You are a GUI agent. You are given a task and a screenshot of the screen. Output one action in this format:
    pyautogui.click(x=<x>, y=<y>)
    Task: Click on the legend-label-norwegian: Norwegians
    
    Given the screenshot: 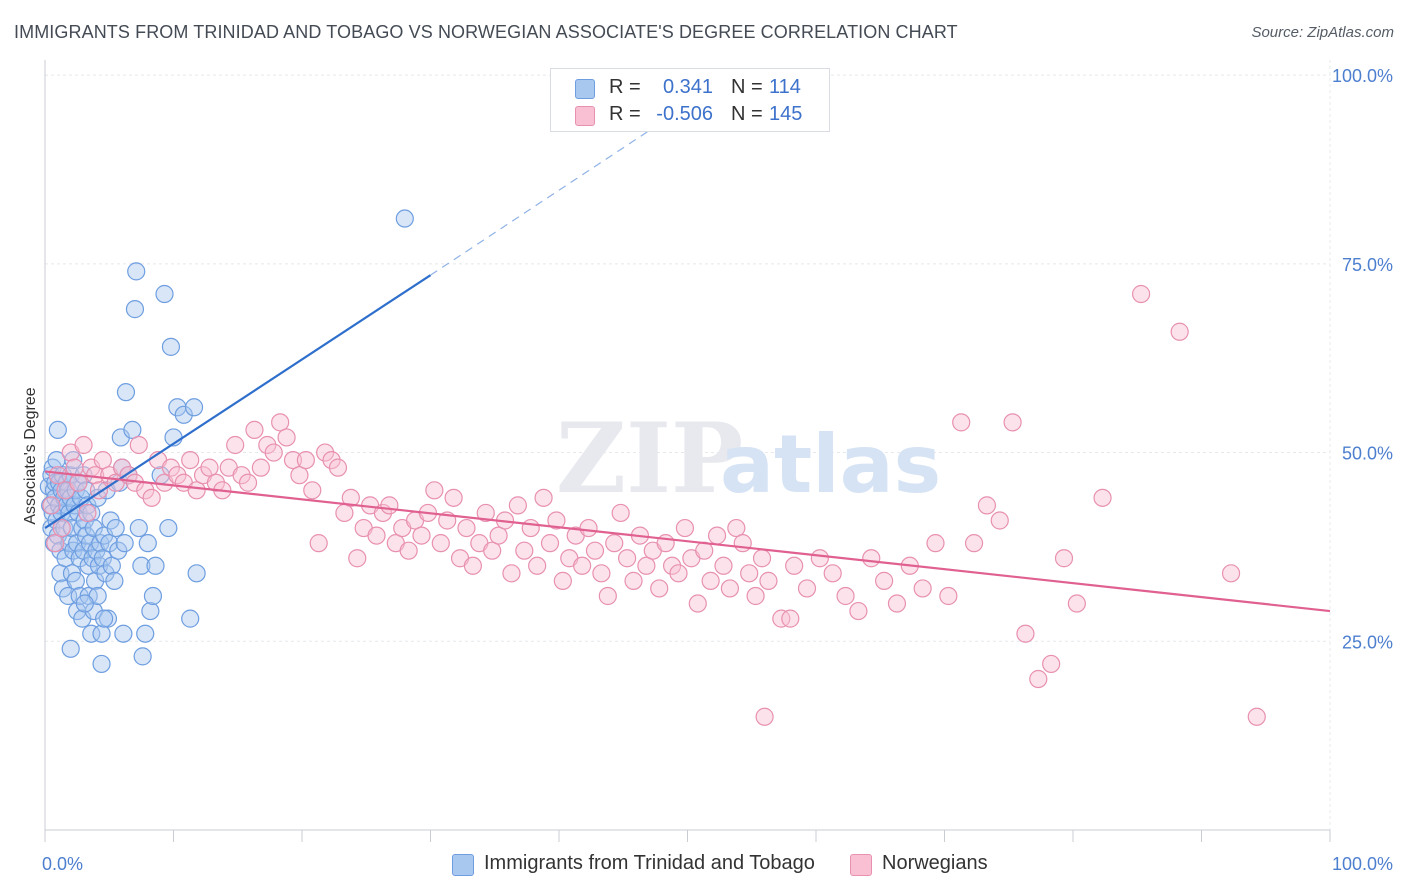 What is the action you would take?
    pyautogui.click(x=935, y=863)
    